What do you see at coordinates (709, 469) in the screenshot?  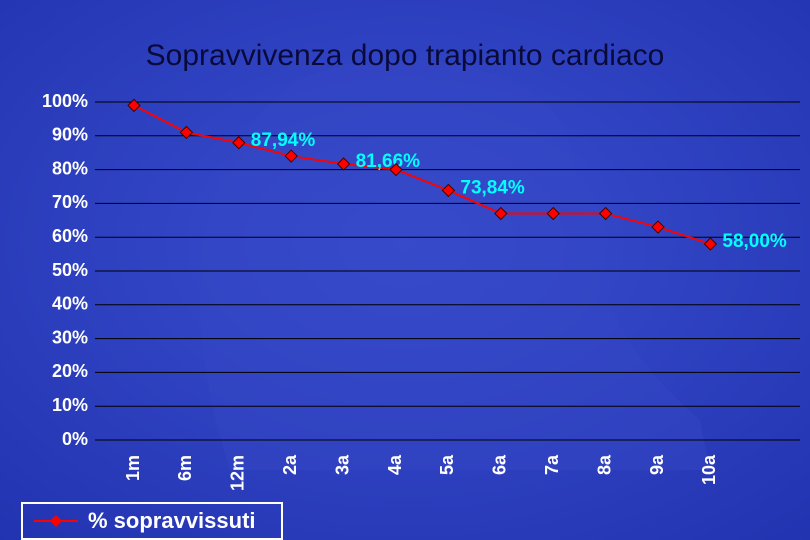 I see `x-tick-label: 10a` at bounding box center [709, 469].